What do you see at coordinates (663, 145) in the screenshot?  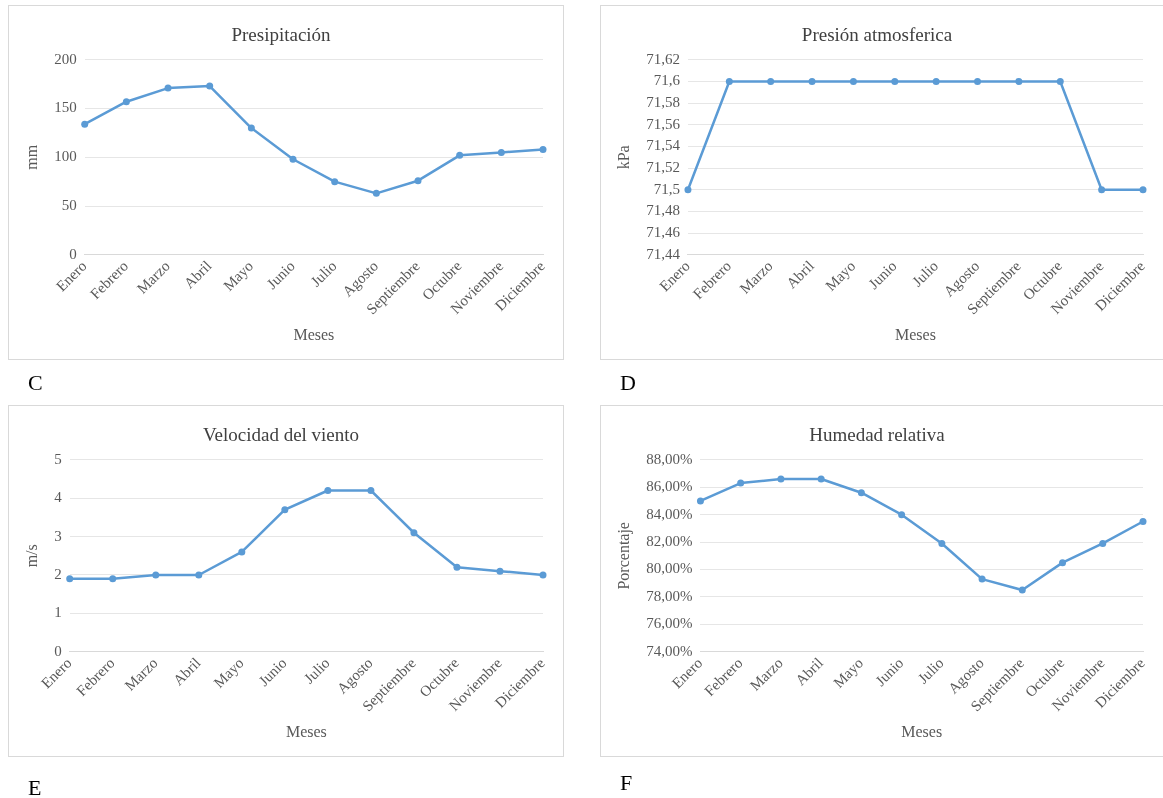 I see `y-tick-label: 71,54` at bounding box center [663, 145].